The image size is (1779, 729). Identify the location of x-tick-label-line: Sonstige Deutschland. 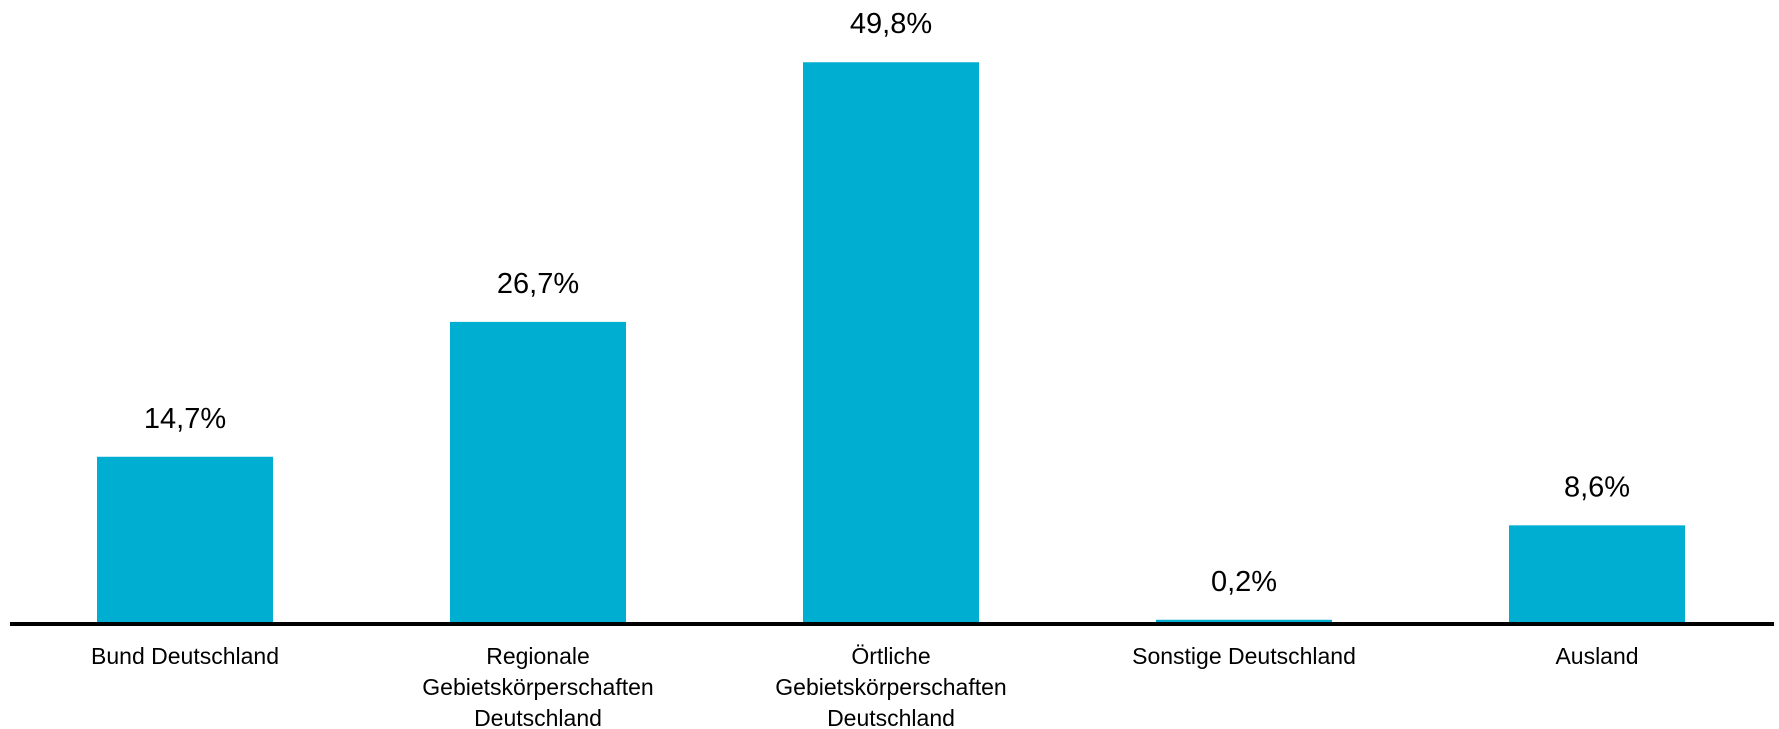
(1244, 656).